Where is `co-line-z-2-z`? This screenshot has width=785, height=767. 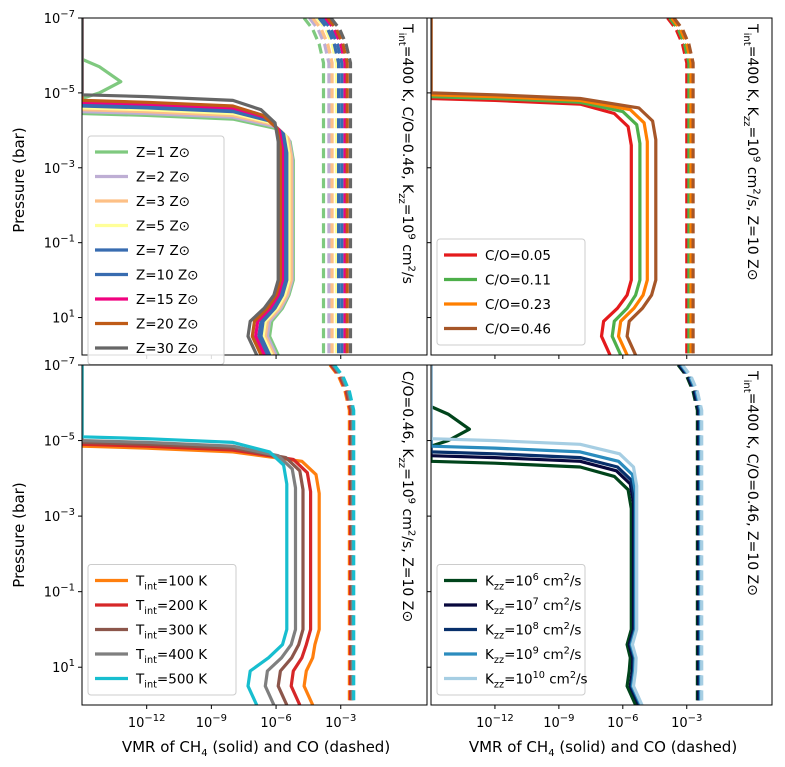 co-line-z-2-z is located at coordinates (319, 186).